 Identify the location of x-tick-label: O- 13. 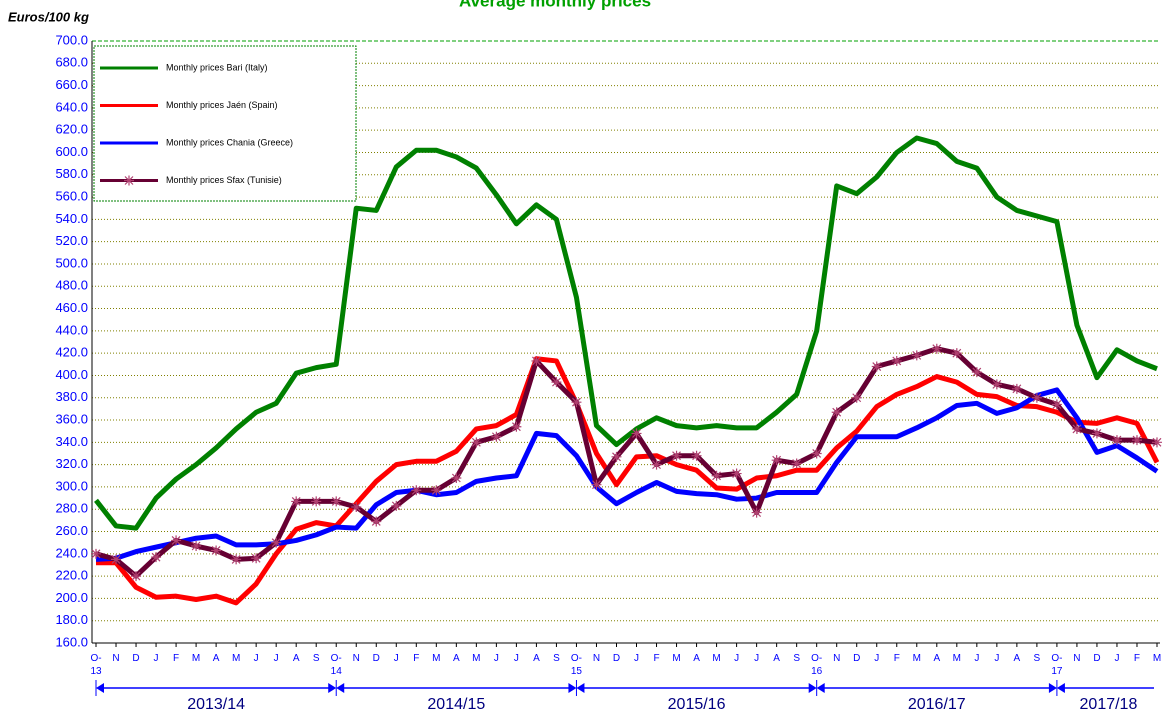
(96, 665).